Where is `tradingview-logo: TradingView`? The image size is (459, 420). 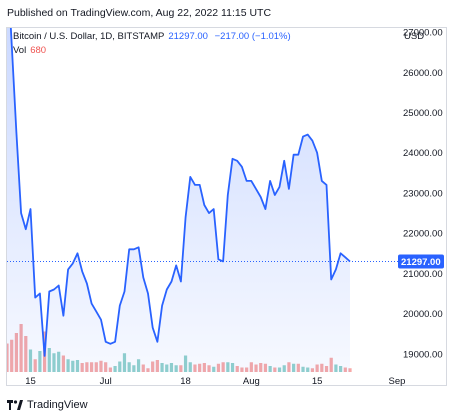
tradingview-logo: TradingView is located at coordinates (47, 405).